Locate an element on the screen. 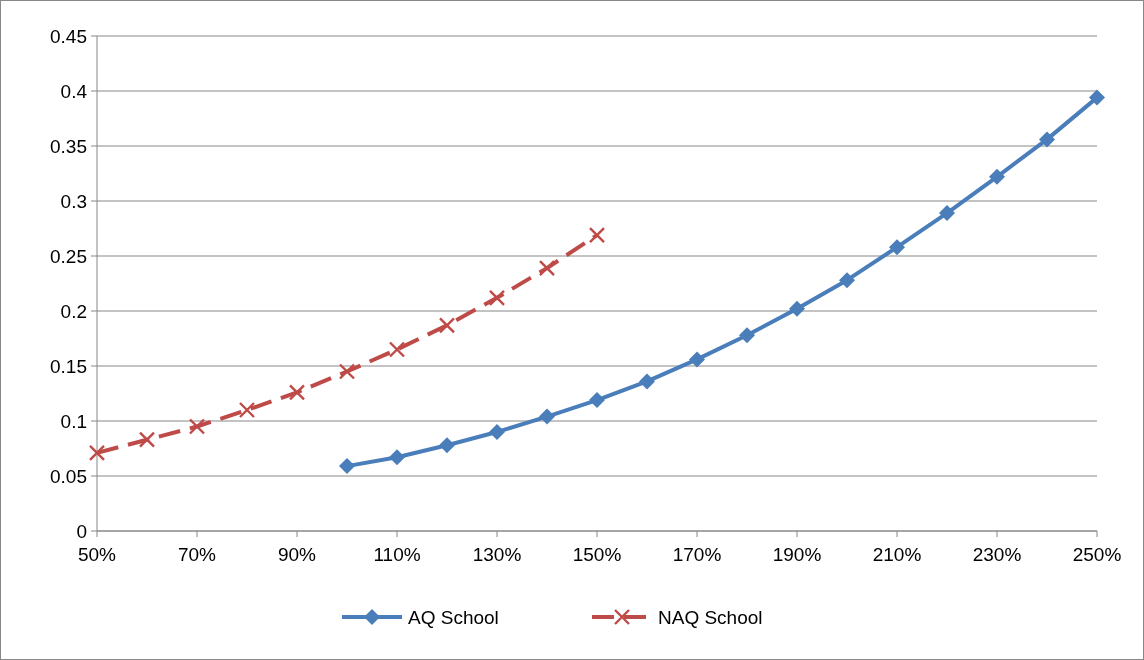 The height and width of the screenshot is (660, 1144). x-tick-label: 90% is located at coordinates (297, 554).